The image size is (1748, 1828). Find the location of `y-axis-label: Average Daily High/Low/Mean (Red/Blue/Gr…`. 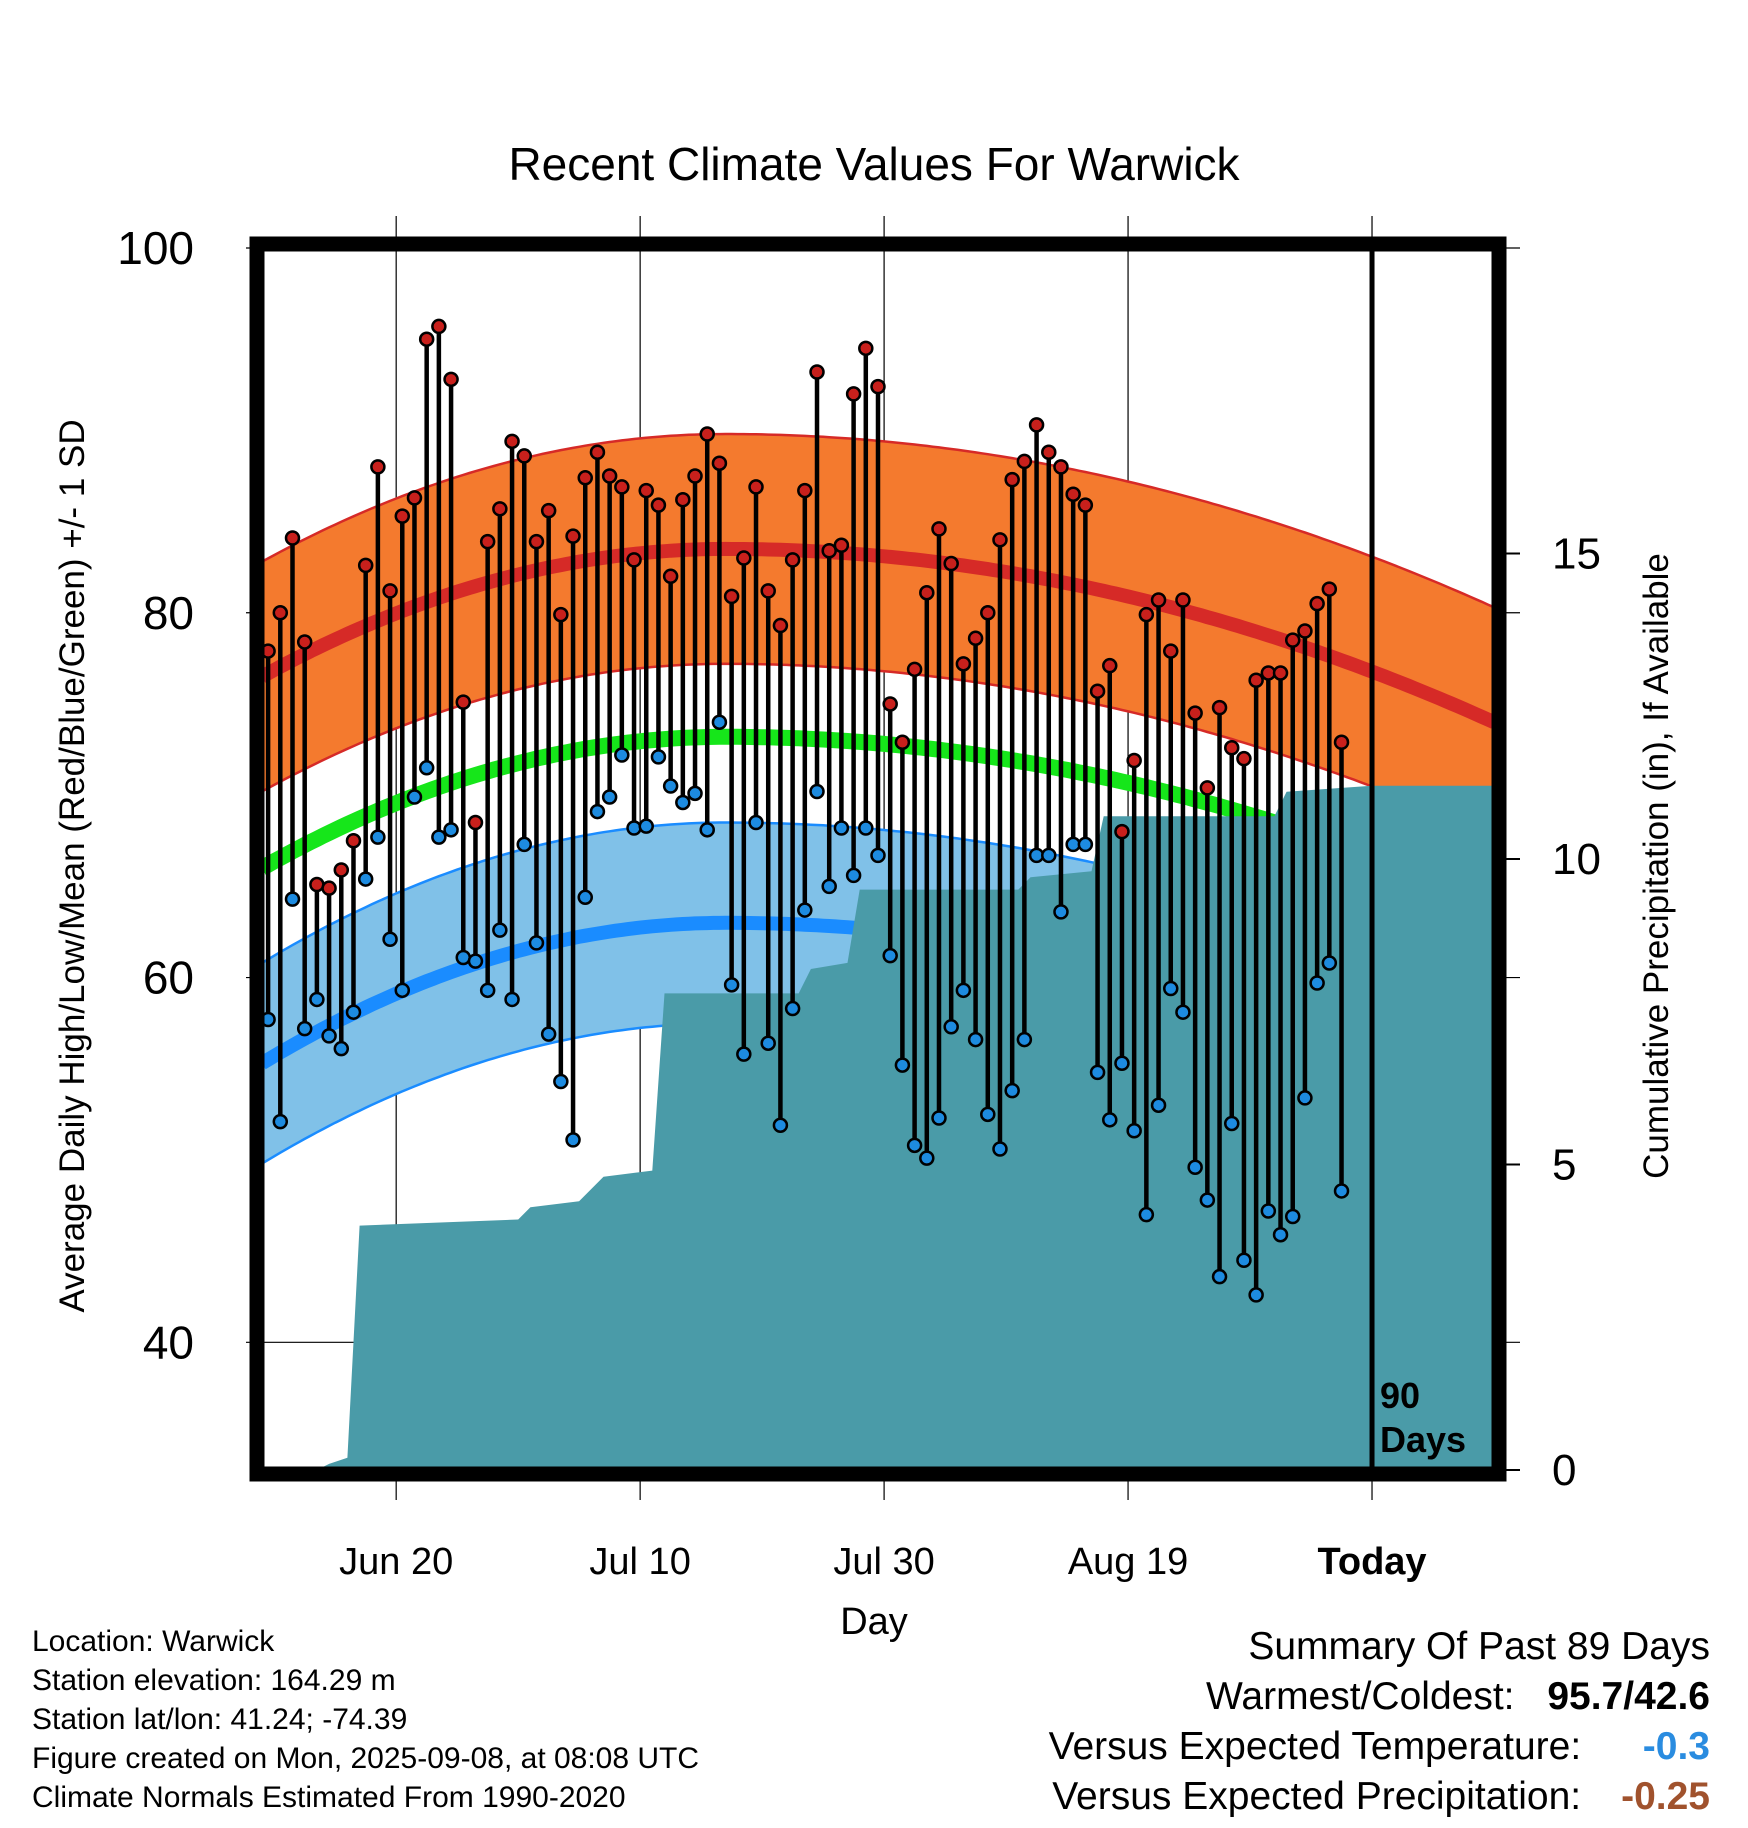

y-axis-label: Average Daily High/Low/Mean (Red/Blue/Gr… is located at coordinates (72, 865).